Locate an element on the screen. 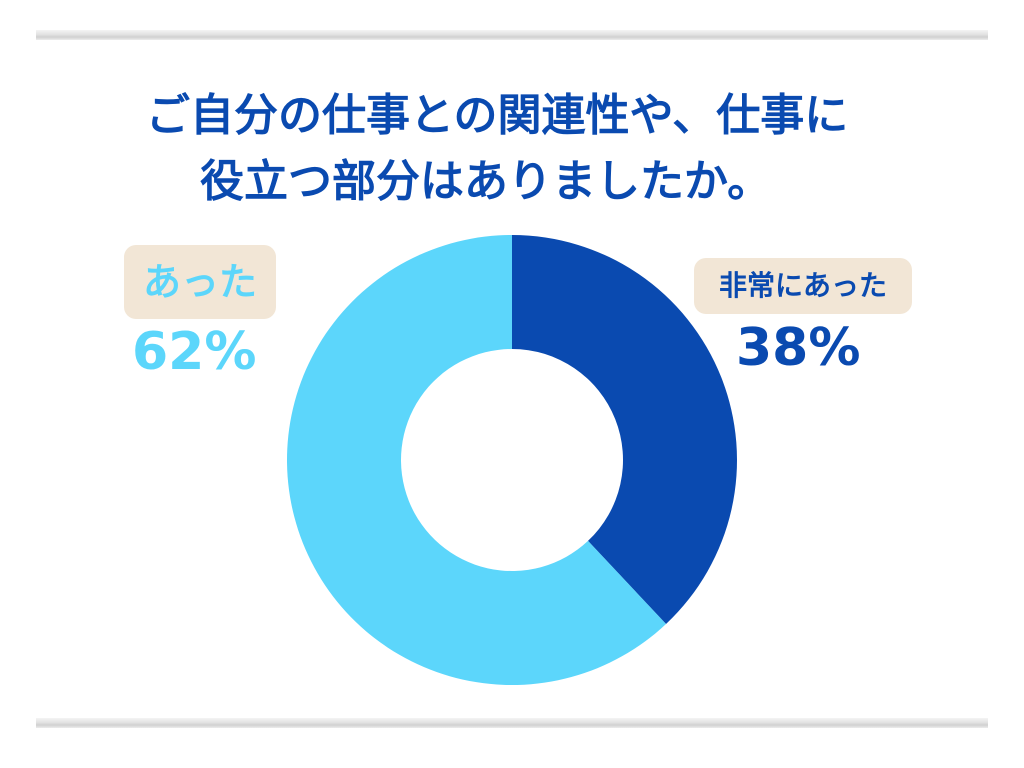  value-hijou-ni-atta: 38% is located at coordinates (798, 348).